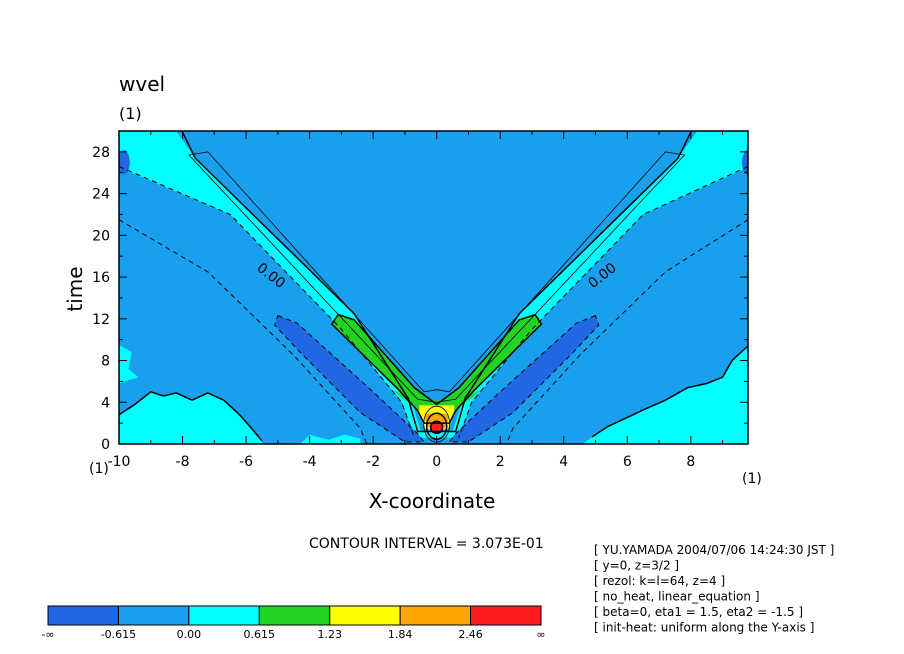  Describe the element at coordinates (426, 544) in the screenshot. I see `contour-interval: CONTOUR INTERVAL = 3.073E-01` at that location.